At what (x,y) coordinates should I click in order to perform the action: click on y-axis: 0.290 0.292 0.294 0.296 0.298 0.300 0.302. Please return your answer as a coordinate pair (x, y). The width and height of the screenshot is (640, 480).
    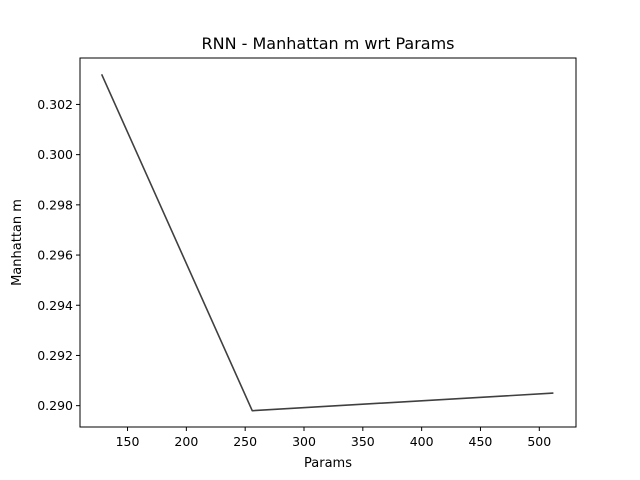
    Looking at the image, I should click on (58, 255).